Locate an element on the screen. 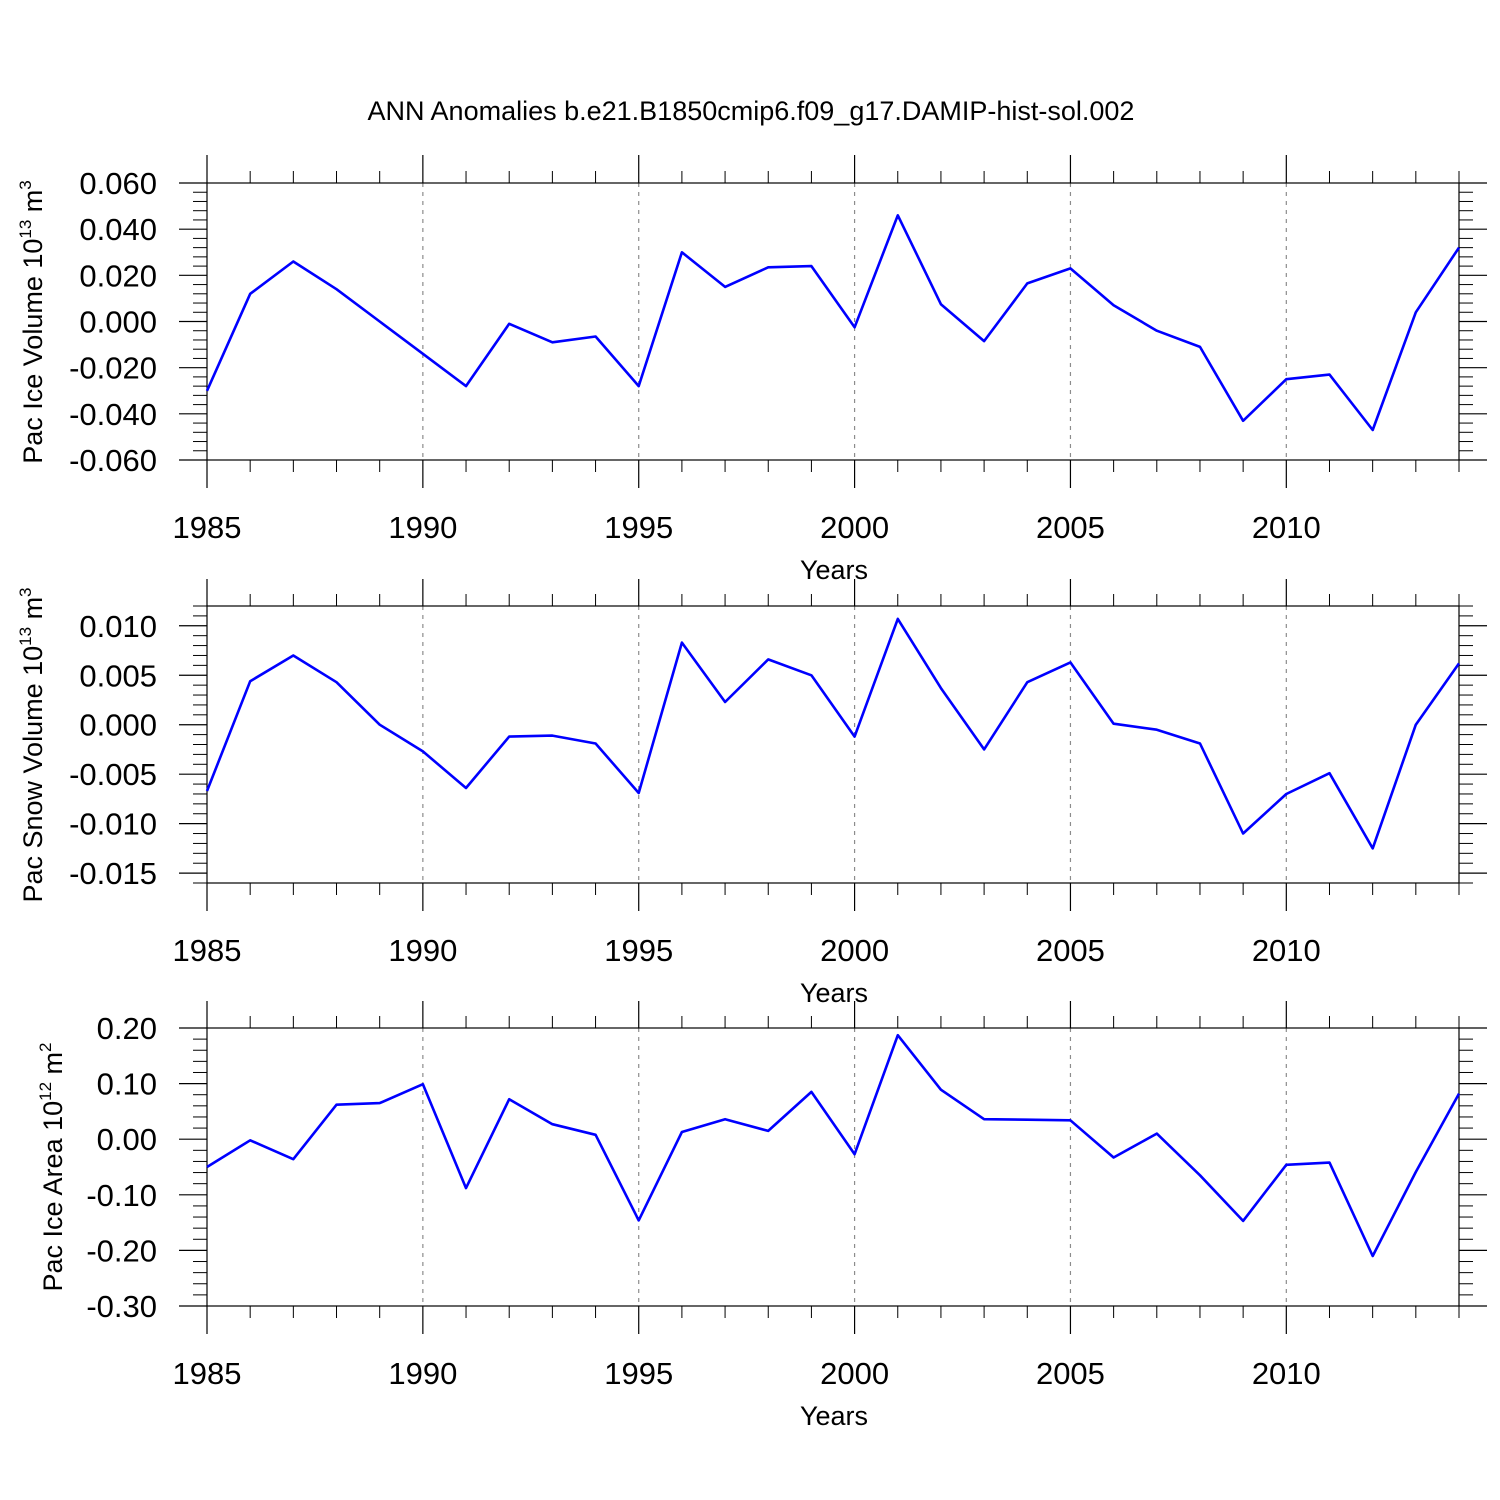 This screenshot has height=1500, width=1500. y-axis-label: Pac Ice Area 1012 m2 is located at coordinates (52, 1166).